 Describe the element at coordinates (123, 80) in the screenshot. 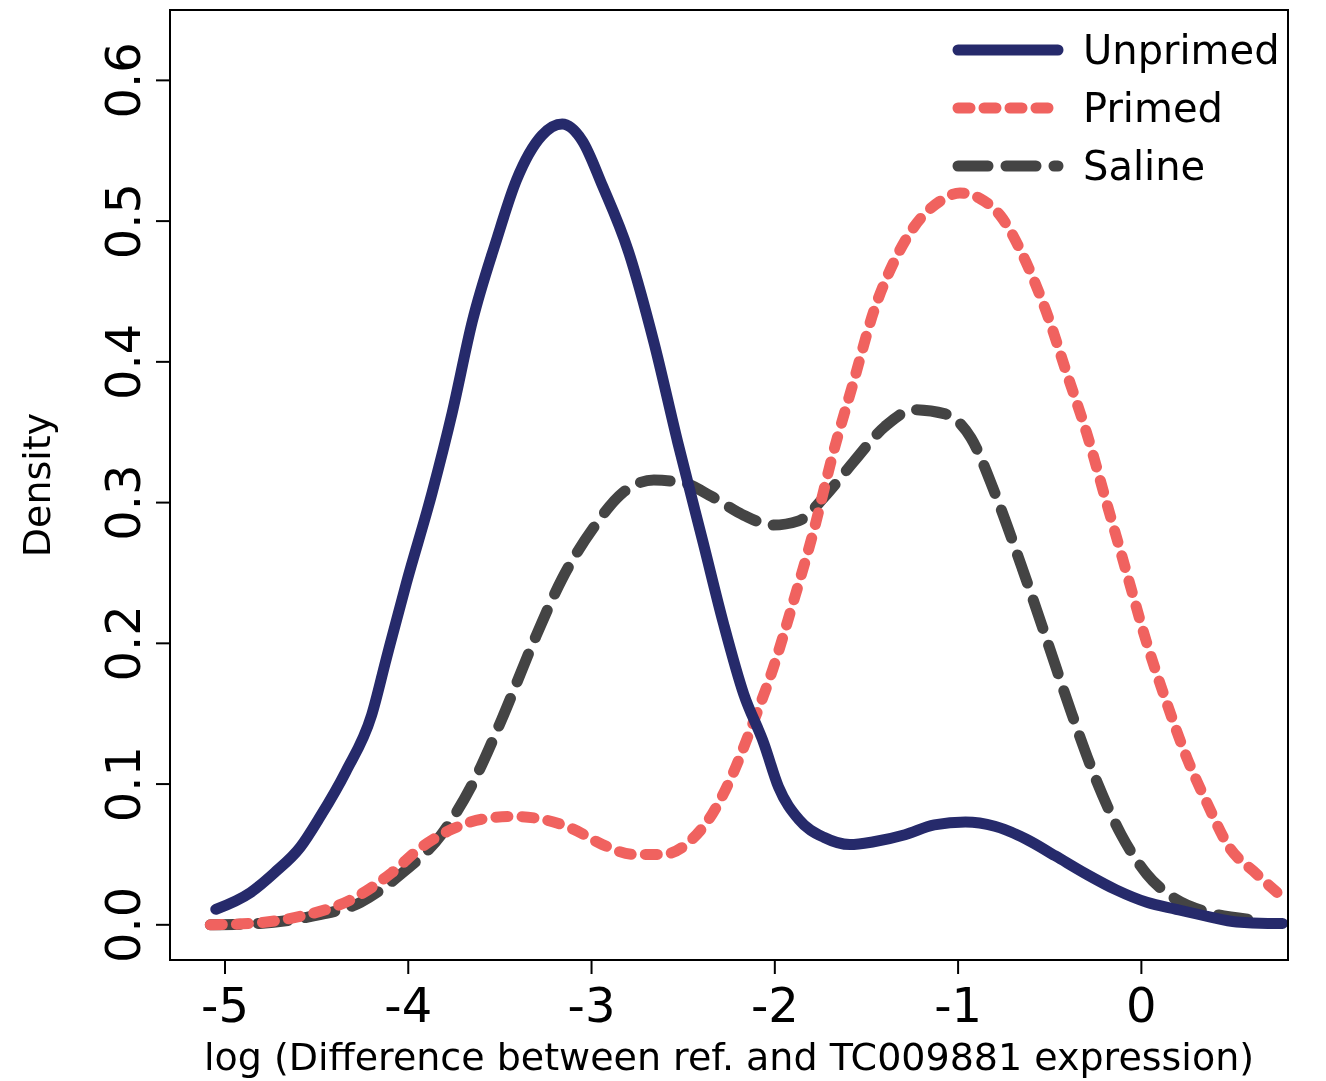

I see `y-tick-label: 0.6` at that location.